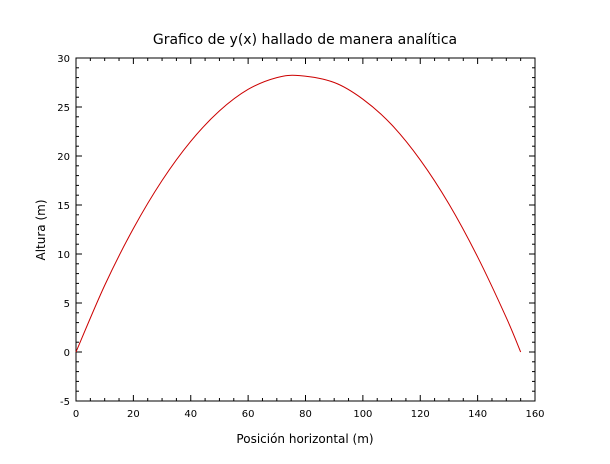 This screenshot has height=464, width=610. What do you see at coordinates (534, 414) in the screenshot?
I see `x-tick-label: 160` at bounding box center [534, 414].